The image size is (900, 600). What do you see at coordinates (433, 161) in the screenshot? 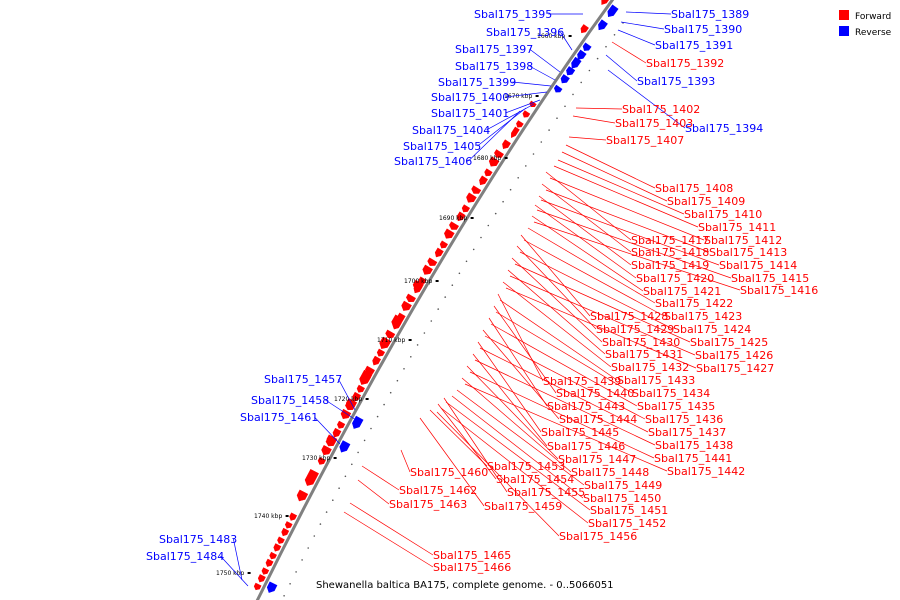
I see `gene-label: Sbal175_1406` at bounding box center [433, 161].